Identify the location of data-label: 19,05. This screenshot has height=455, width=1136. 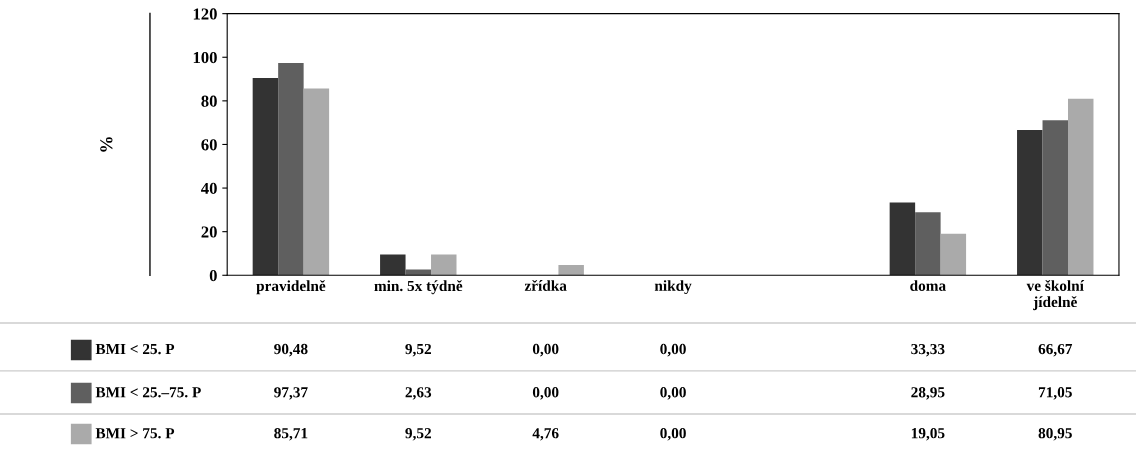
(928, 434).